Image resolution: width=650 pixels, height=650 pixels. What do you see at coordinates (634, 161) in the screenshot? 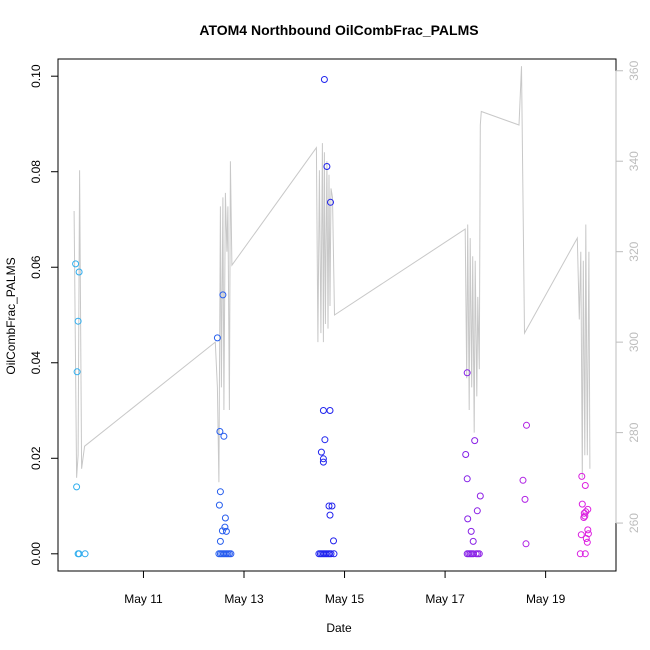
I see `y2-tick-label: 340` at bounding box center [634, 161].